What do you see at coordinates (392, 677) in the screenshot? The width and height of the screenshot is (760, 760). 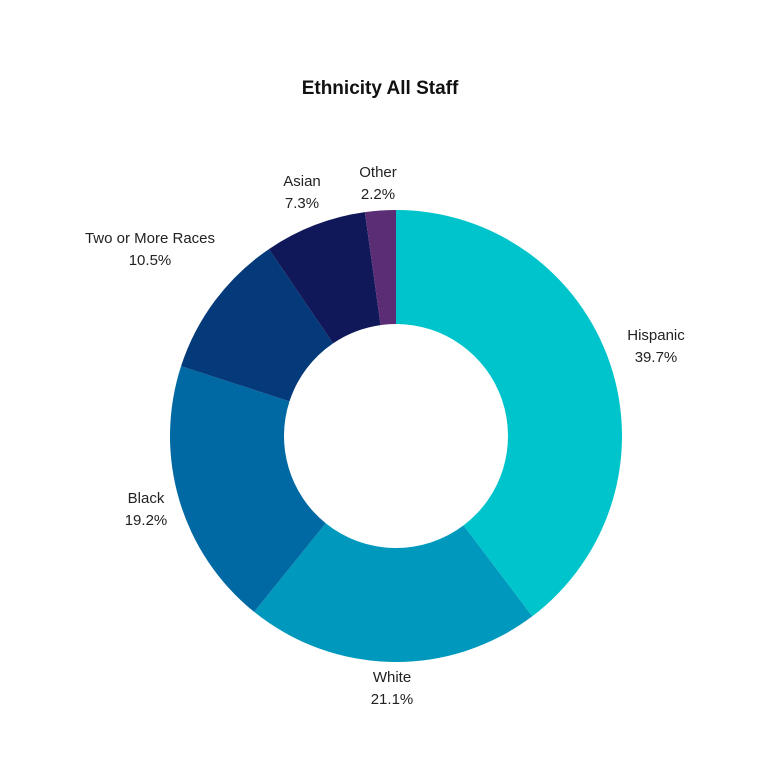 I see `slice-label-name: White` at bounding box center [392, 677].